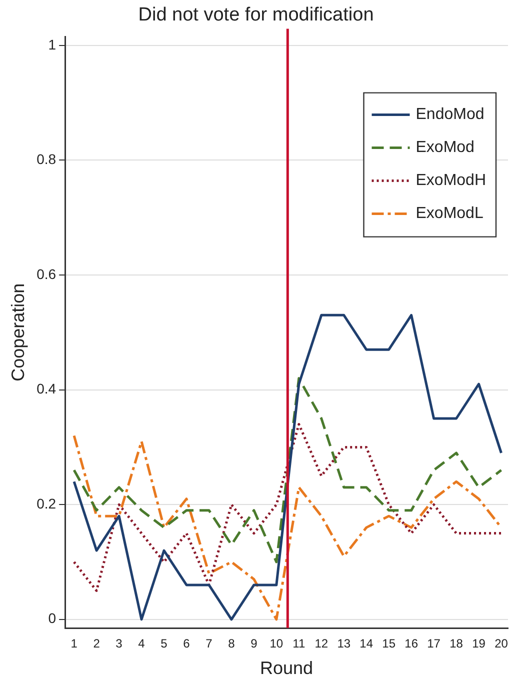 The width and height of the screenshot is (518, 690). I want to click on x-tick-label: 8, so click(232, 643).